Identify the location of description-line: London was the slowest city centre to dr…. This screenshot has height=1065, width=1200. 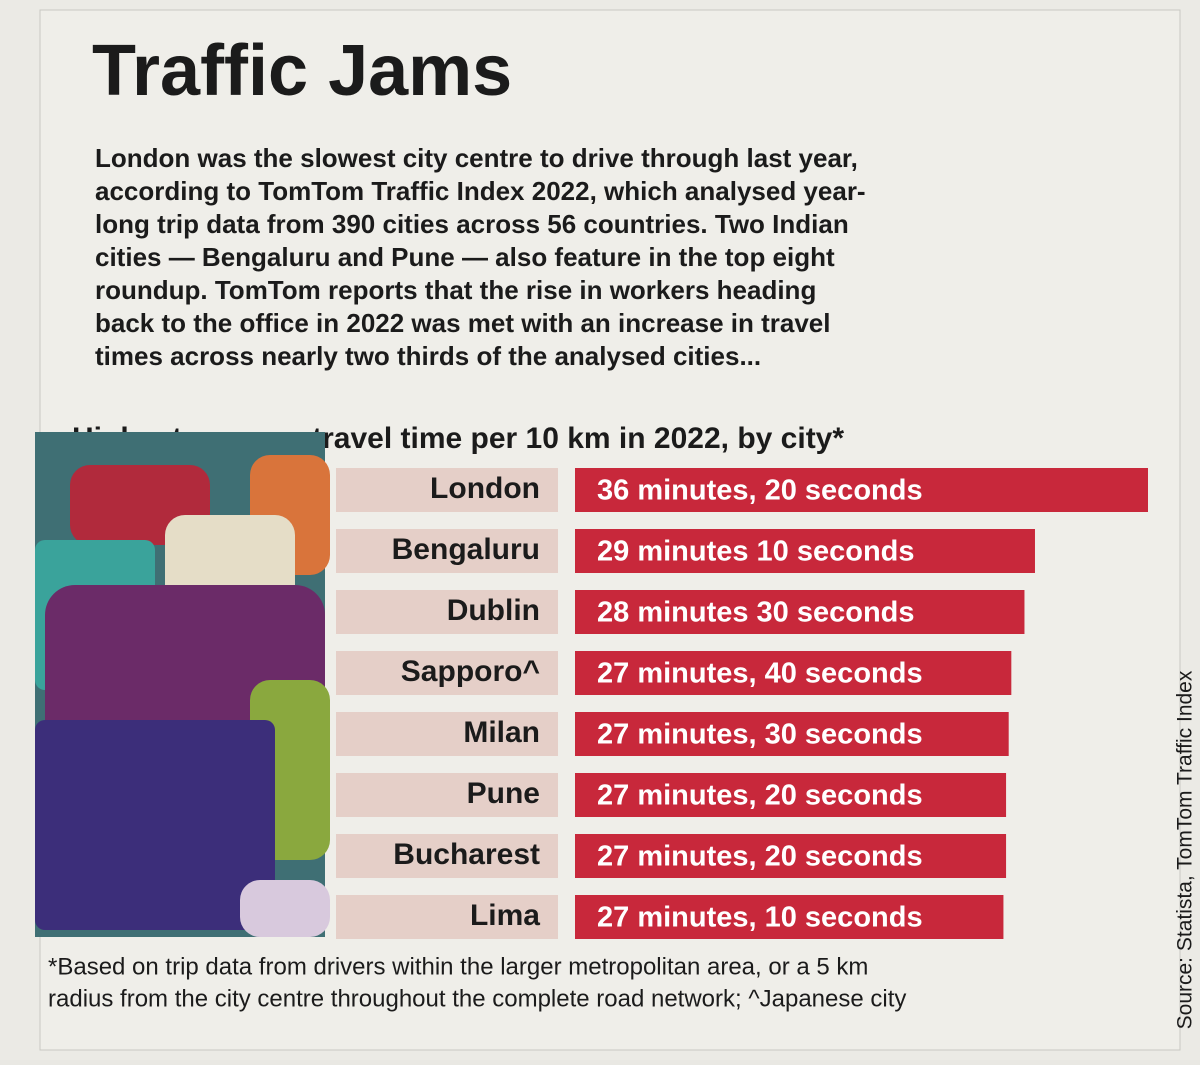
(476, 158).